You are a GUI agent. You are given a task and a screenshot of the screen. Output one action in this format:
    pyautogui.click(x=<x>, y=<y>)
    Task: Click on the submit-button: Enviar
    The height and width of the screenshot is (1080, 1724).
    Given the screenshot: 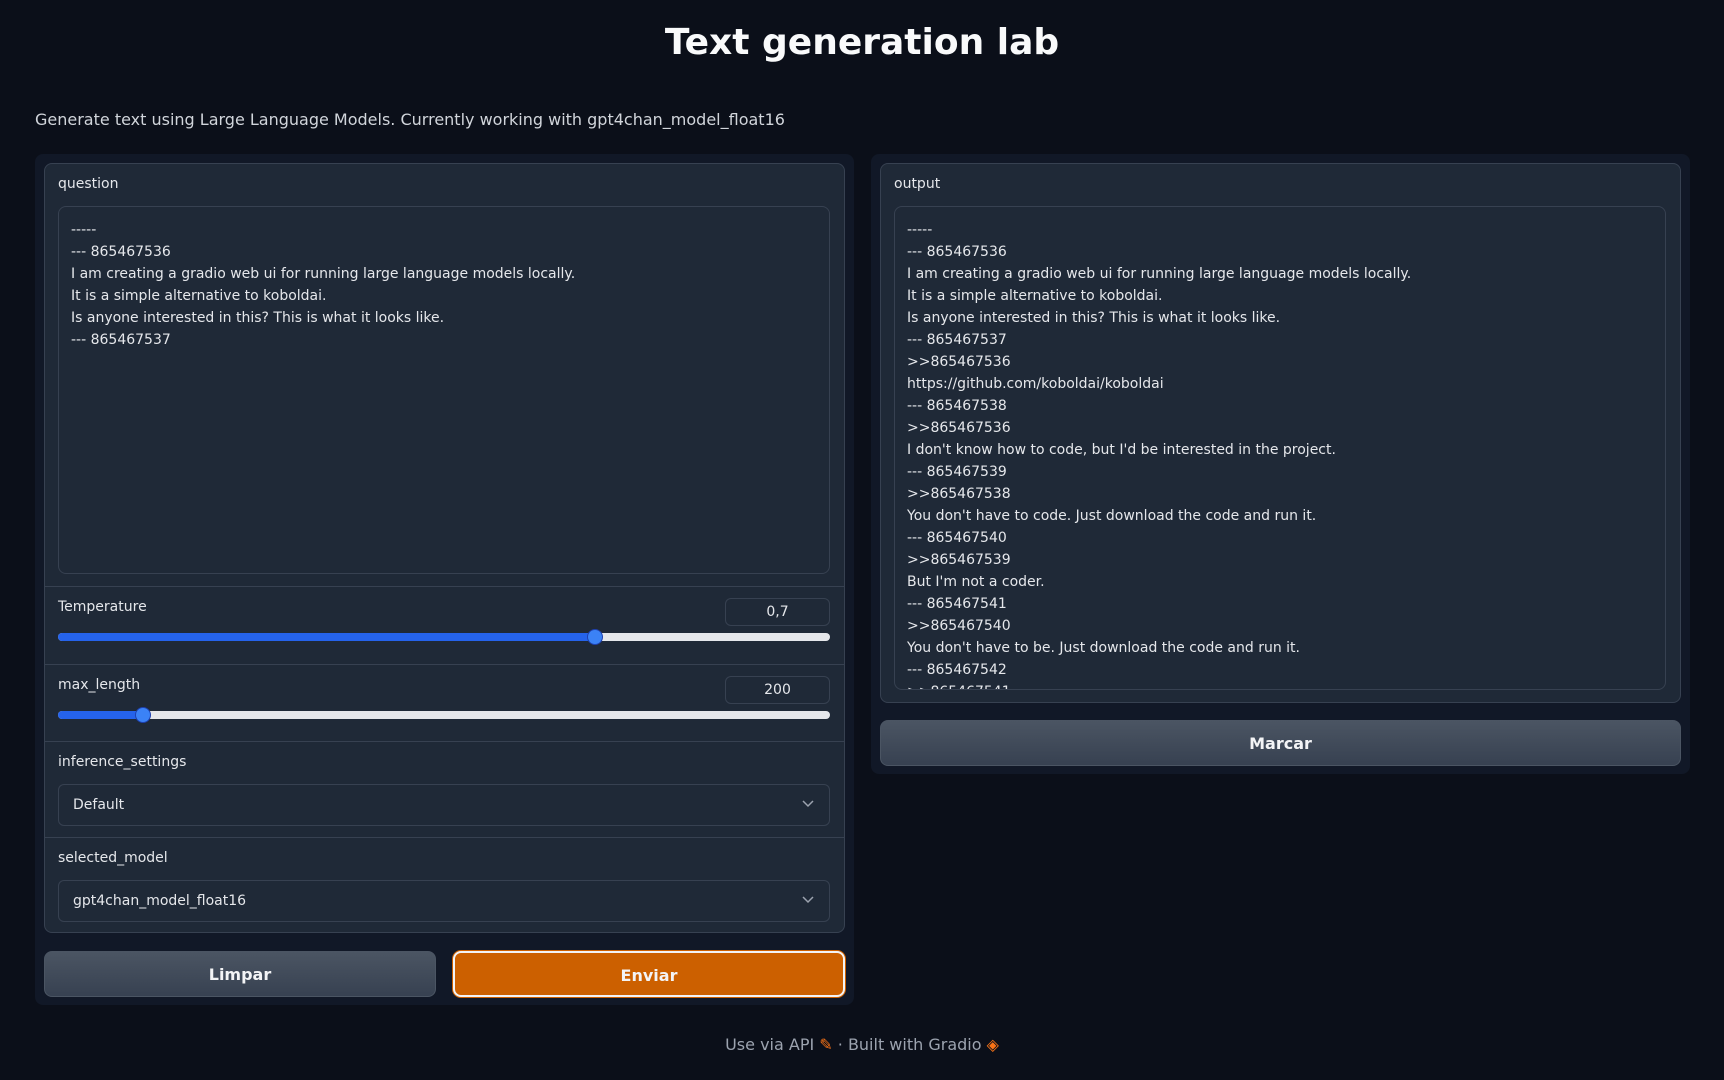 What is the action you would take?
    pyautogui.click(x=649, y=974)
    